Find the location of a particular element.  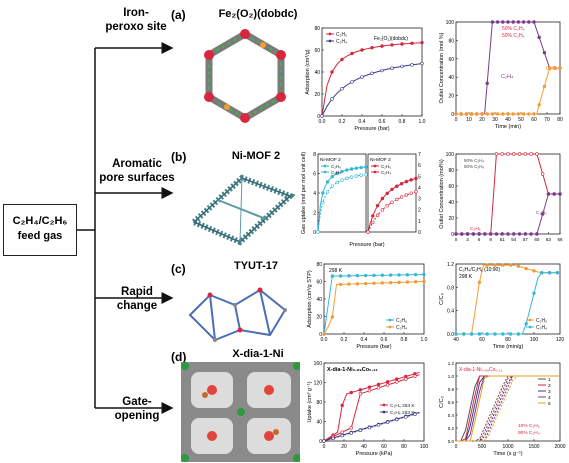

iso-c-ytick-label: 0 is located at coordinates (320, 335).